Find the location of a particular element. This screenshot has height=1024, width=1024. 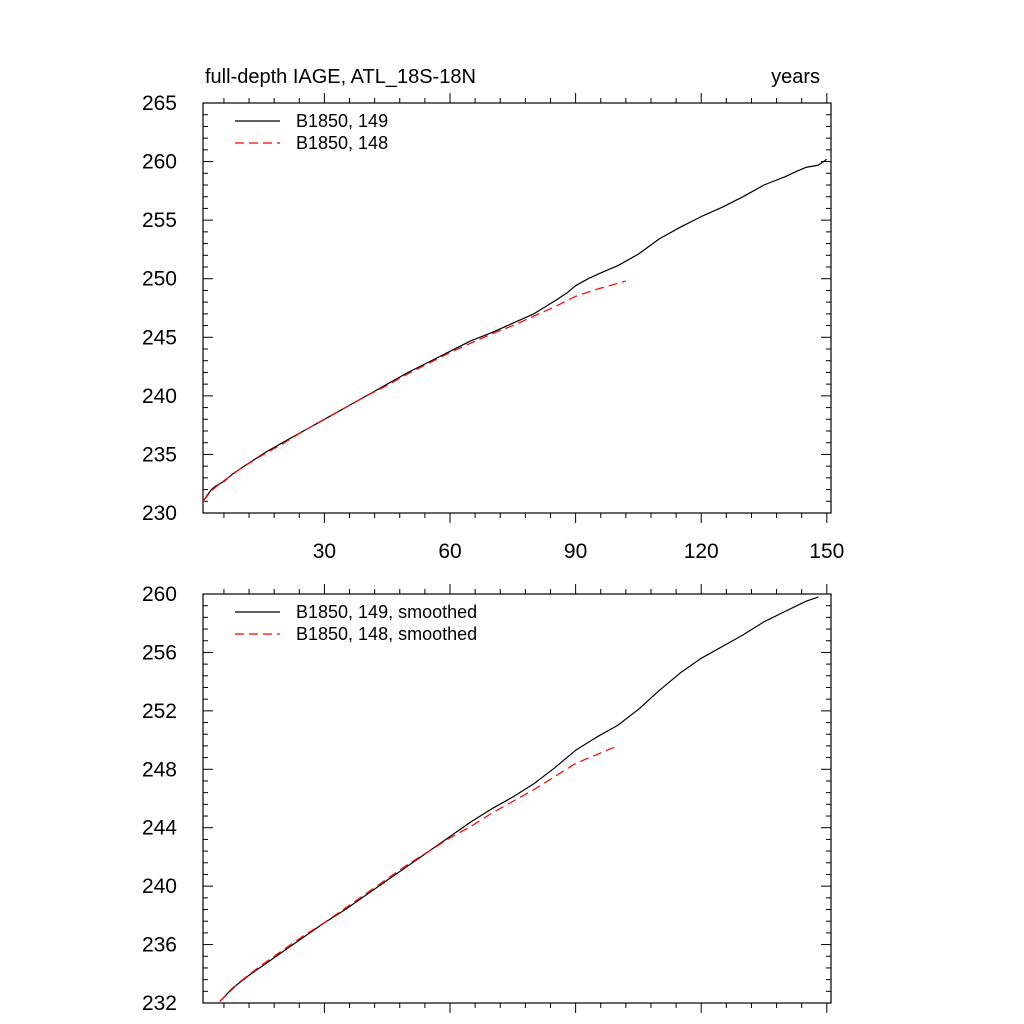

legend-label: B1850, 149, smoothed is located at coordinates (386, 612).